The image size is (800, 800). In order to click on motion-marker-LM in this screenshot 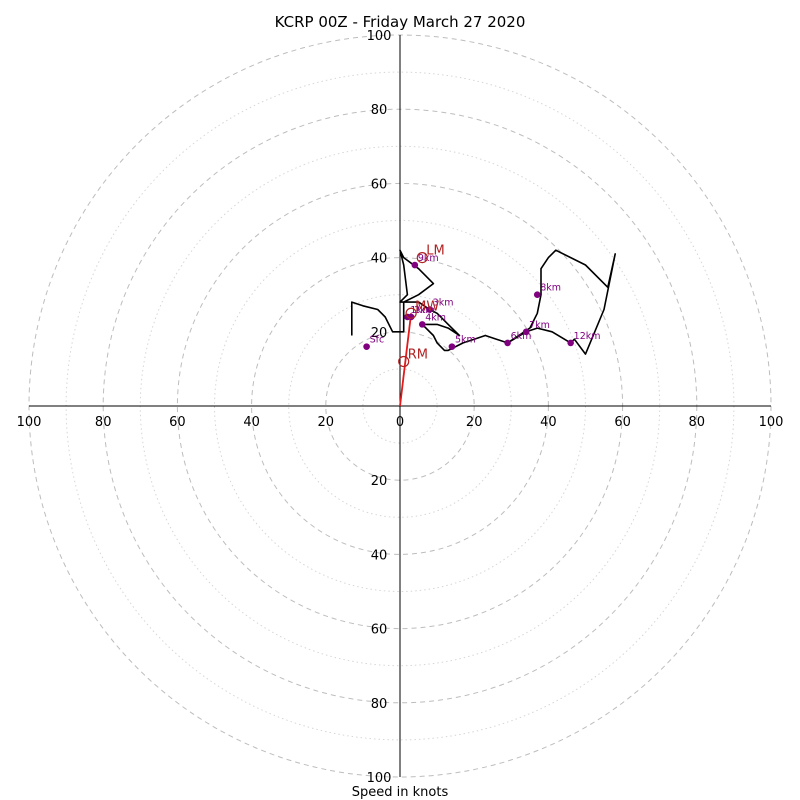, I will do `click(422, 258)`.